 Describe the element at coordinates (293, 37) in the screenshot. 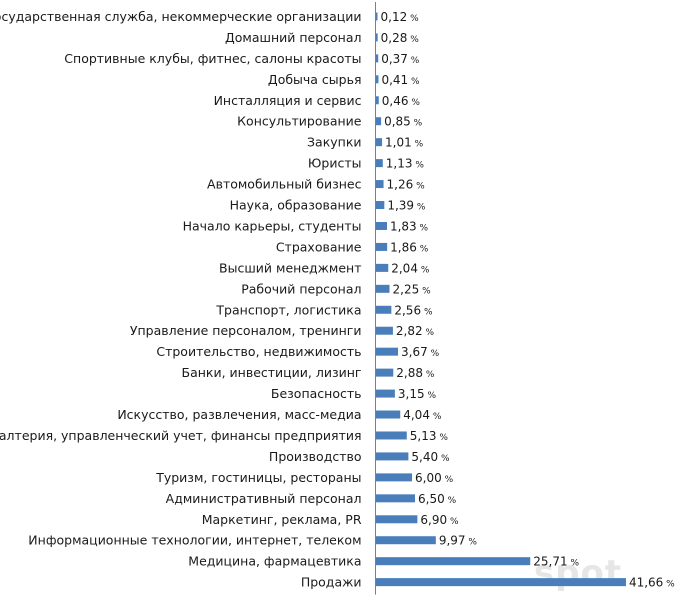

I see `category-label: Домашний персонал` at that location.